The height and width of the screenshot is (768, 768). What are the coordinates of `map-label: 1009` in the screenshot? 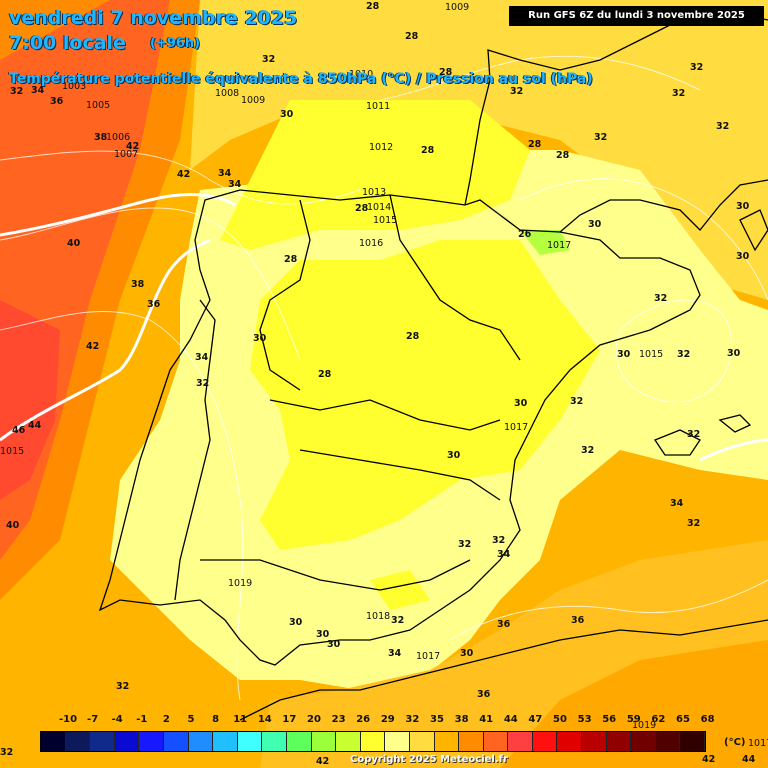 It's located at (253, 100).